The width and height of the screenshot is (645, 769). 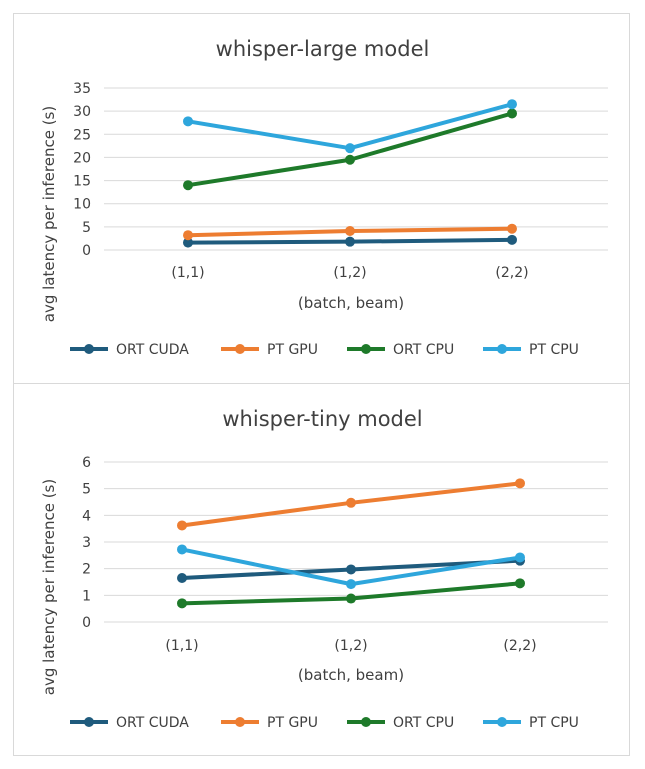 What do you see at coordinates (323, 49) in the screenshot?
I see `chart-title: whisper-large model` at bounding box center [323, 49].